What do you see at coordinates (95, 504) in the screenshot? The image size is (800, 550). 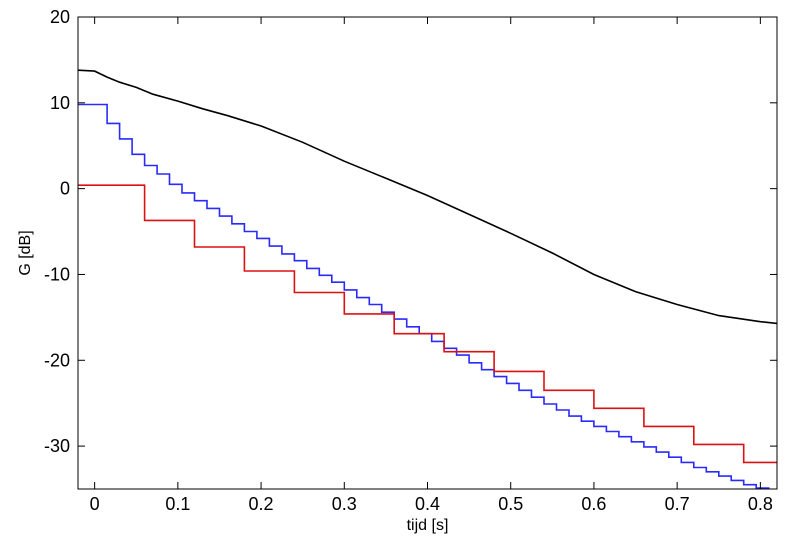 I see `x-tick-label: 0` at bounding box center [95, 504].